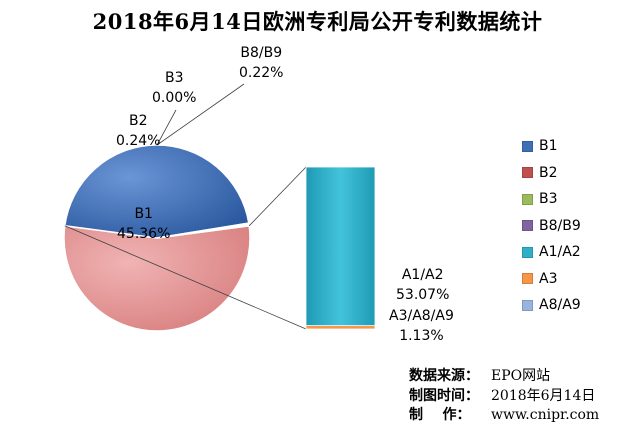  I want to click on data-label-b1: B1 45.36%, so click(143, 224).